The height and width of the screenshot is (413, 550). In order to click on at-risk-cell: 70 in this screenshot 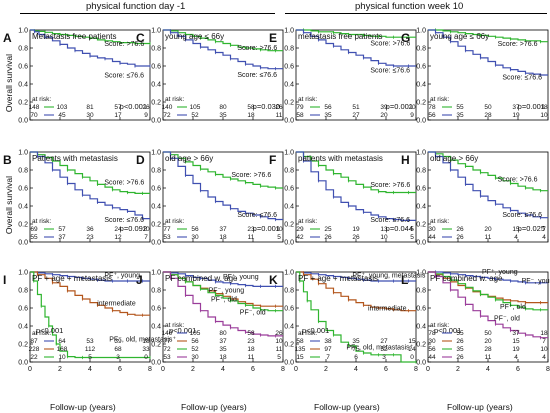, I will do `click(34, 115)`.